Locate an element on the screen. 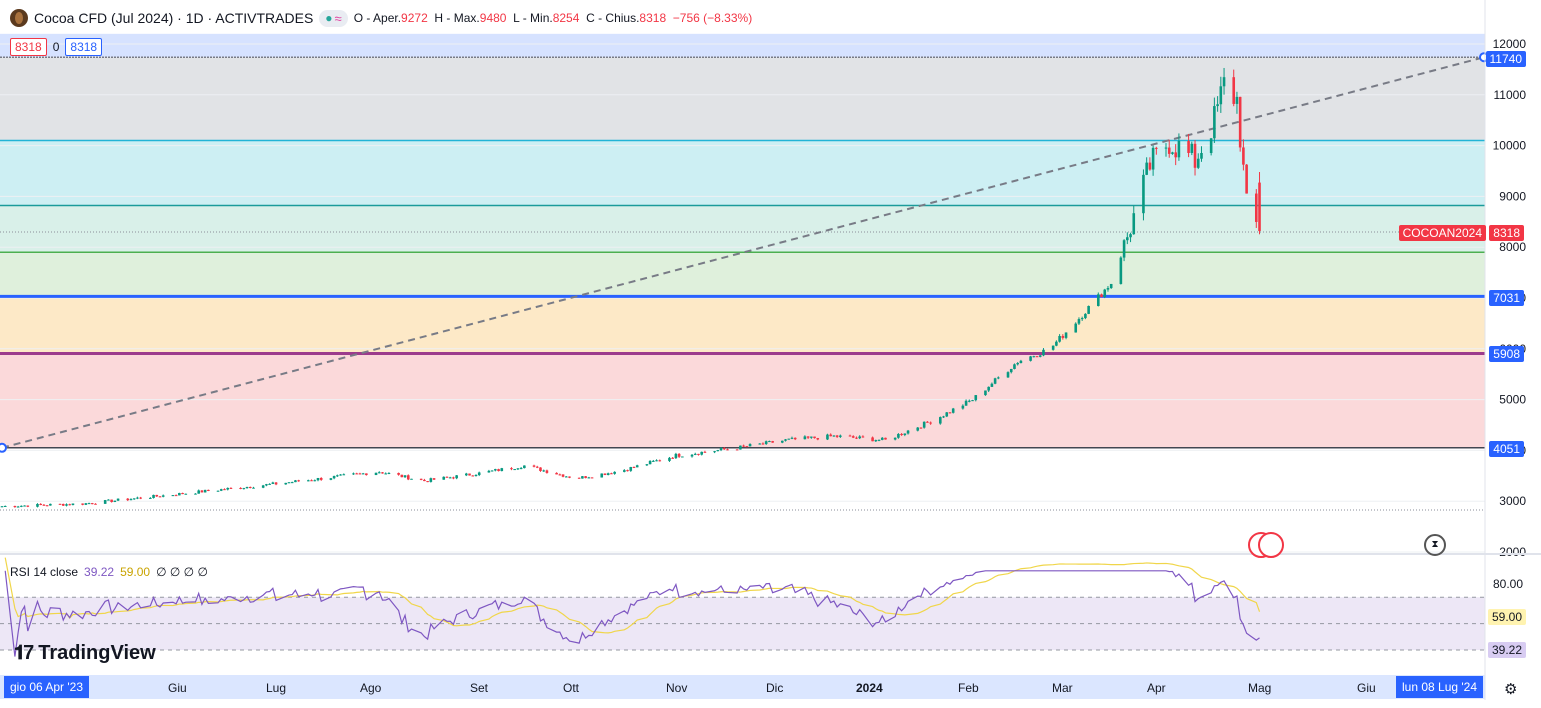 Image resolution: width=1541 pixels, height=708 pixels. indicator-pill: ● ≈ is located at coordinates (333, 18).